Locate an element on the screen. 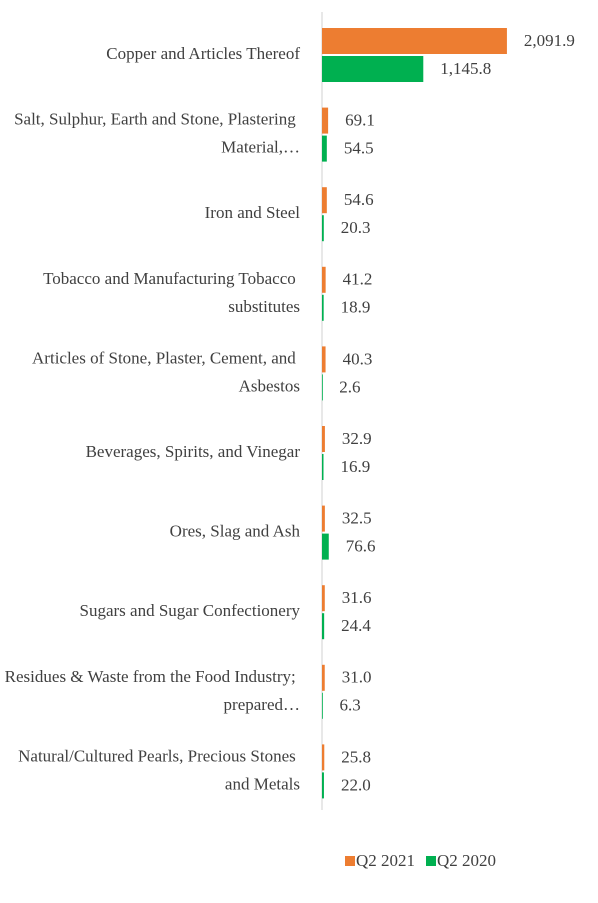 Image resolution: width=598 pixels, height=903 pixels. value-label: 25.8 is located at coordinates (356, 756).